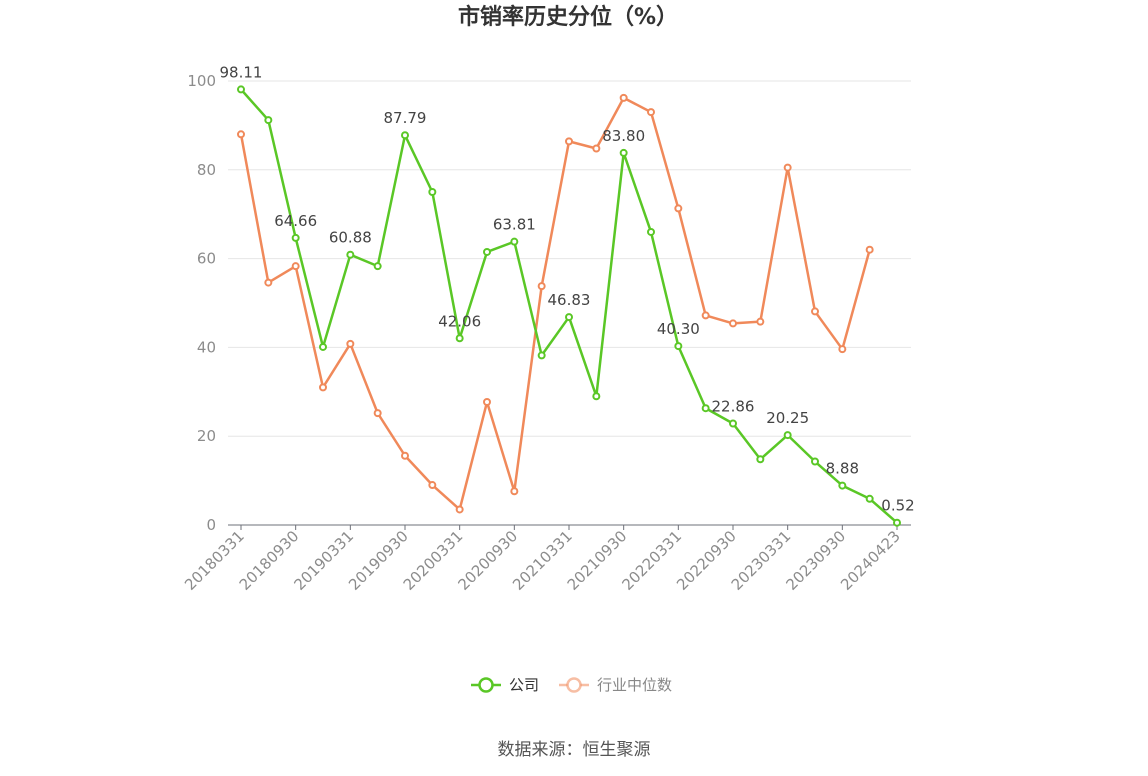 This screenshot has width=1148, height=776. I want to click on y-tick-label: 20, so click(206, 436).